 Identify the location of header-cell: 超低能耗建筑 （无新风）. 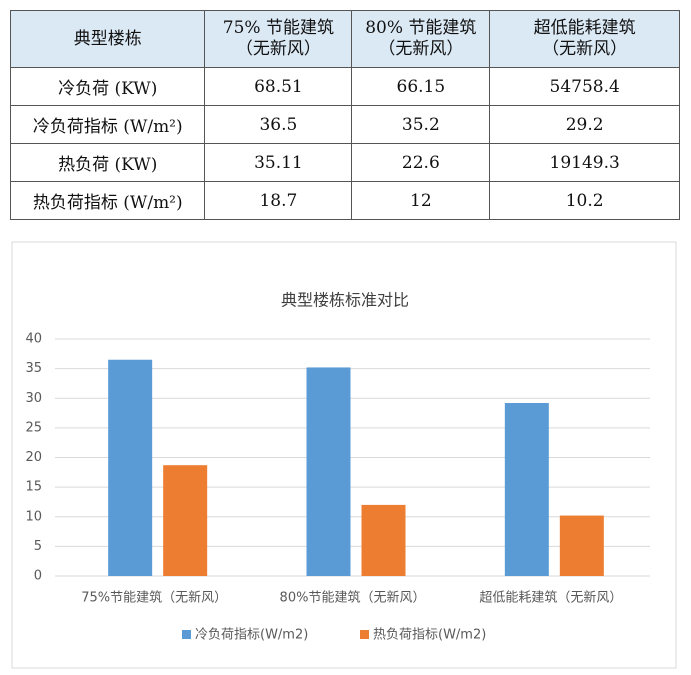
(584, 39).